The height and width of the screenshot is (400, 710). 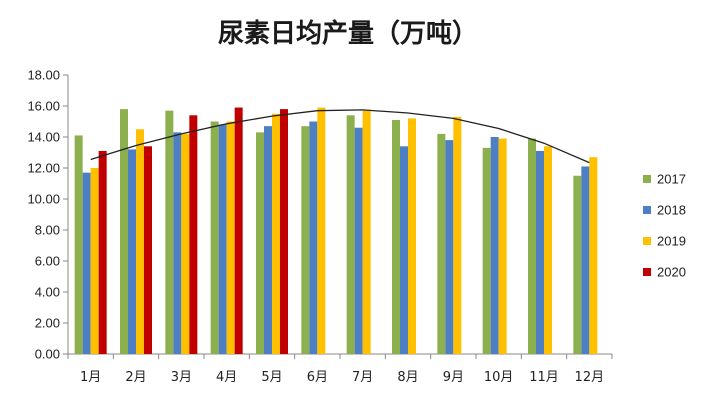 I want to click on bar-2019-2月, so click(x=140, y=241).